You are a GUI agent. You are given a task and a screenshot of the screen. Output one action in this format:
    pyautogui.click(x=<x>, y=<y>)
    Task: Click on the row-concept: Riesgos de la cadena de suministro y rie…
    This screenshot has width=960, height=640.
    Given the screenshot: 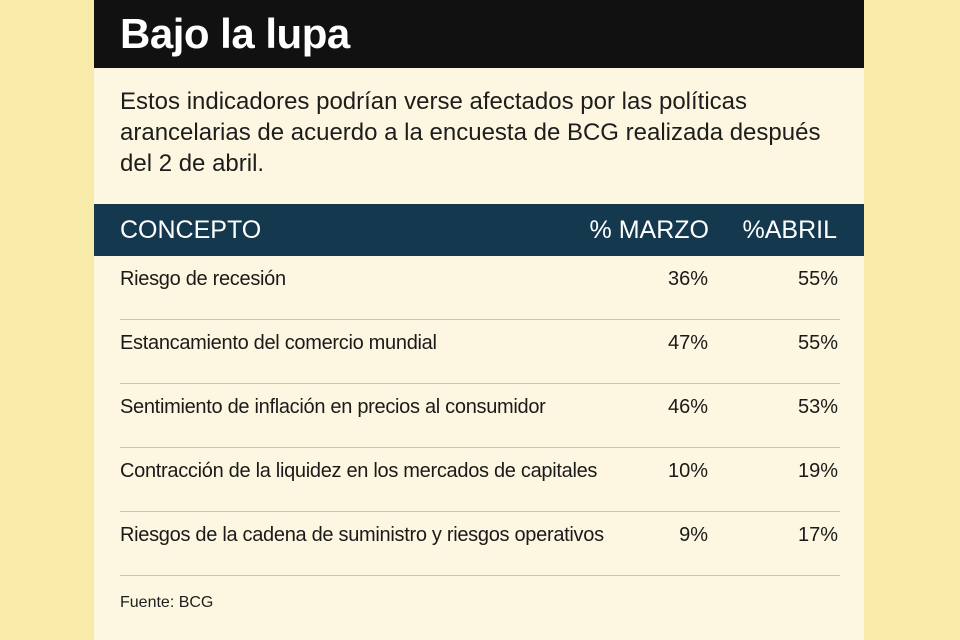 What is the action you would take?
    pyautogui.click(x=362, y=535)
    